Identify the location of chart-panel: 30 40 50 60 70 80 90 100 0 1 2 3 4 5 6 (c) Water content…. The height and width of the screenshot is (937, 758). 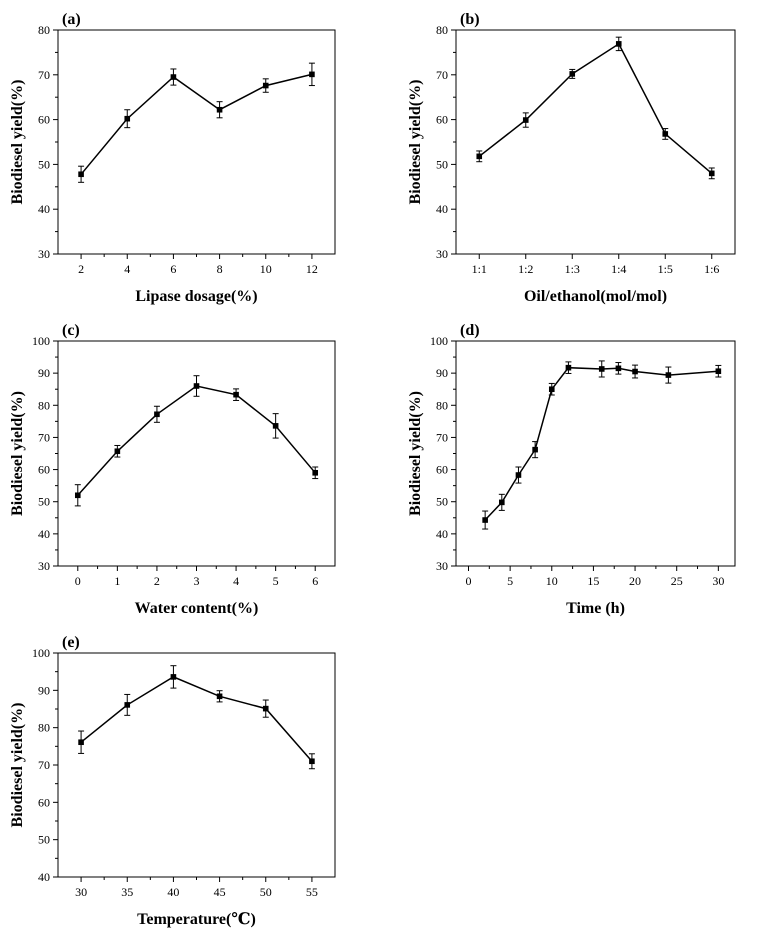
(172, 469).